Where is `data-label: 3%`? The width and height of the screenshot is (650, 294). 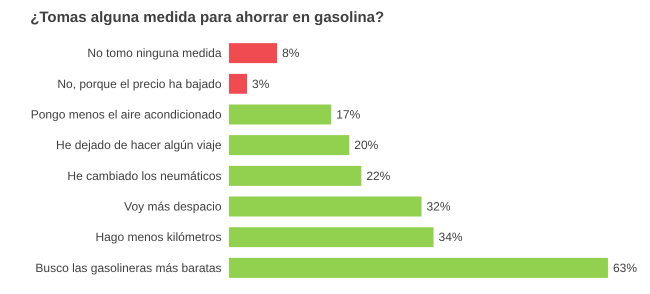
data-label: 3% is located at coordinates (261, 83).